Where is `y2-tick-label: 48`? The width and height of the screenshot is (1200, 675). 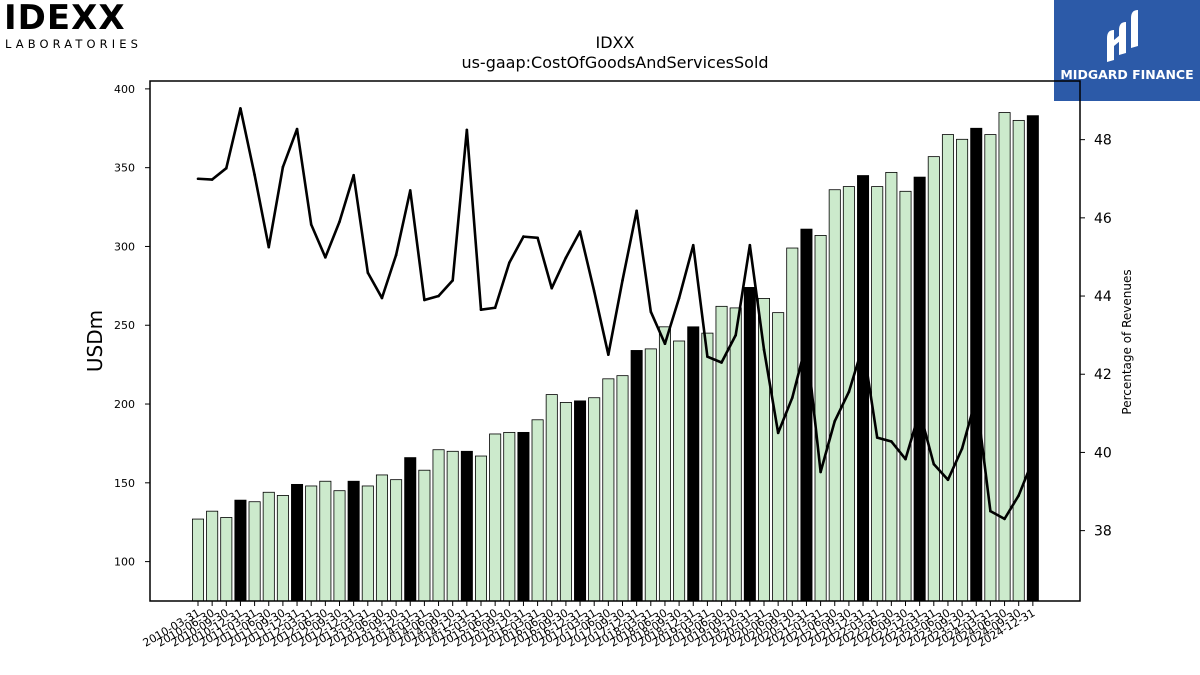
y2-tick-label: 48 is located at coordinates (1103, 141).